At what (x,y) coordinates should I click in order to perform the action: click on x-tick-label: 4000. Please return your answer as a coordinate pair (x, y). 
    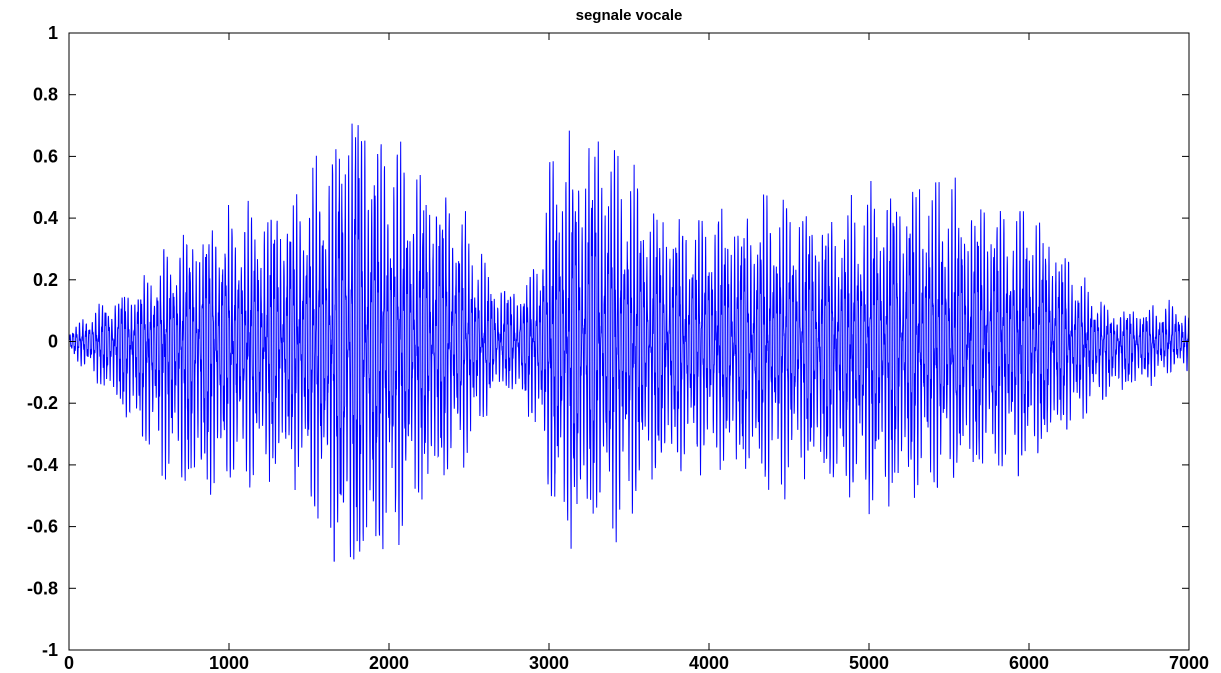
    Looking at the image, I should click on (709, 663).